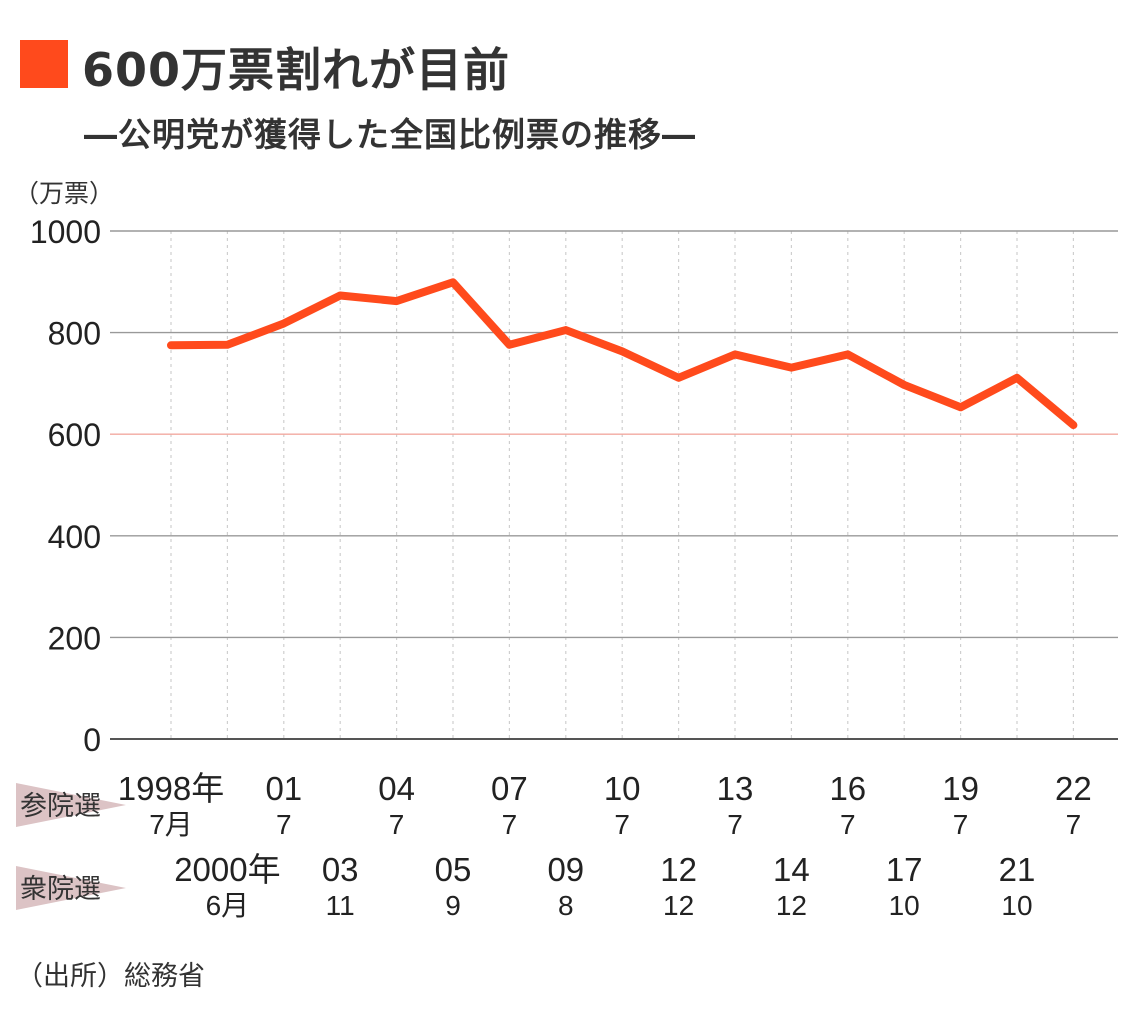 The width and height of the screenshot is (1140, 1028). I want to click on lower-house-year-label: 12, so click(678, 869).